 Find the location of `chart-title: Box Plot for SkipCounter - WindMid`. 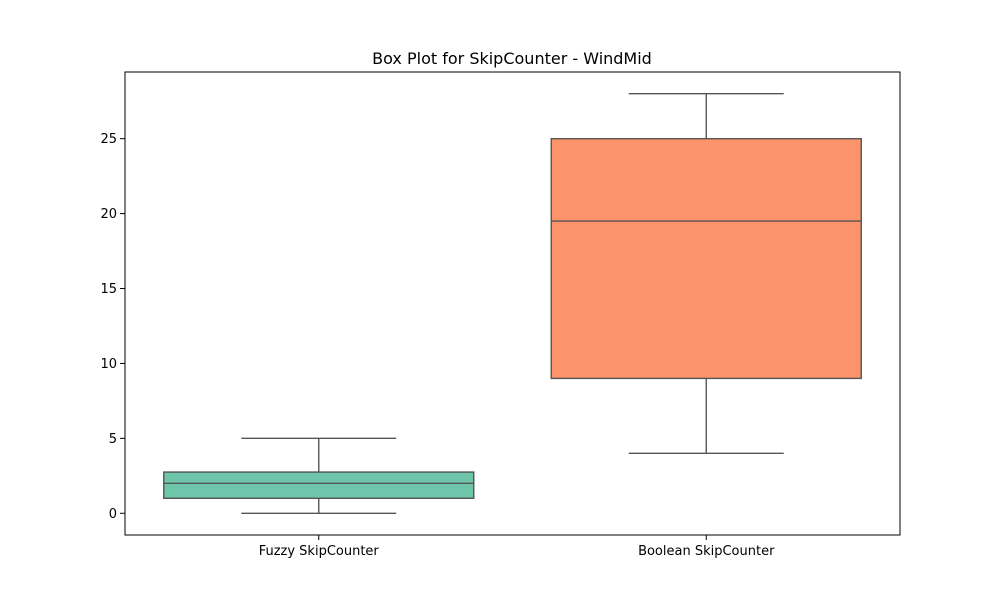

chart-title: Box Plot for SkipCounter - WindMid is located at coordinates (512, 58).